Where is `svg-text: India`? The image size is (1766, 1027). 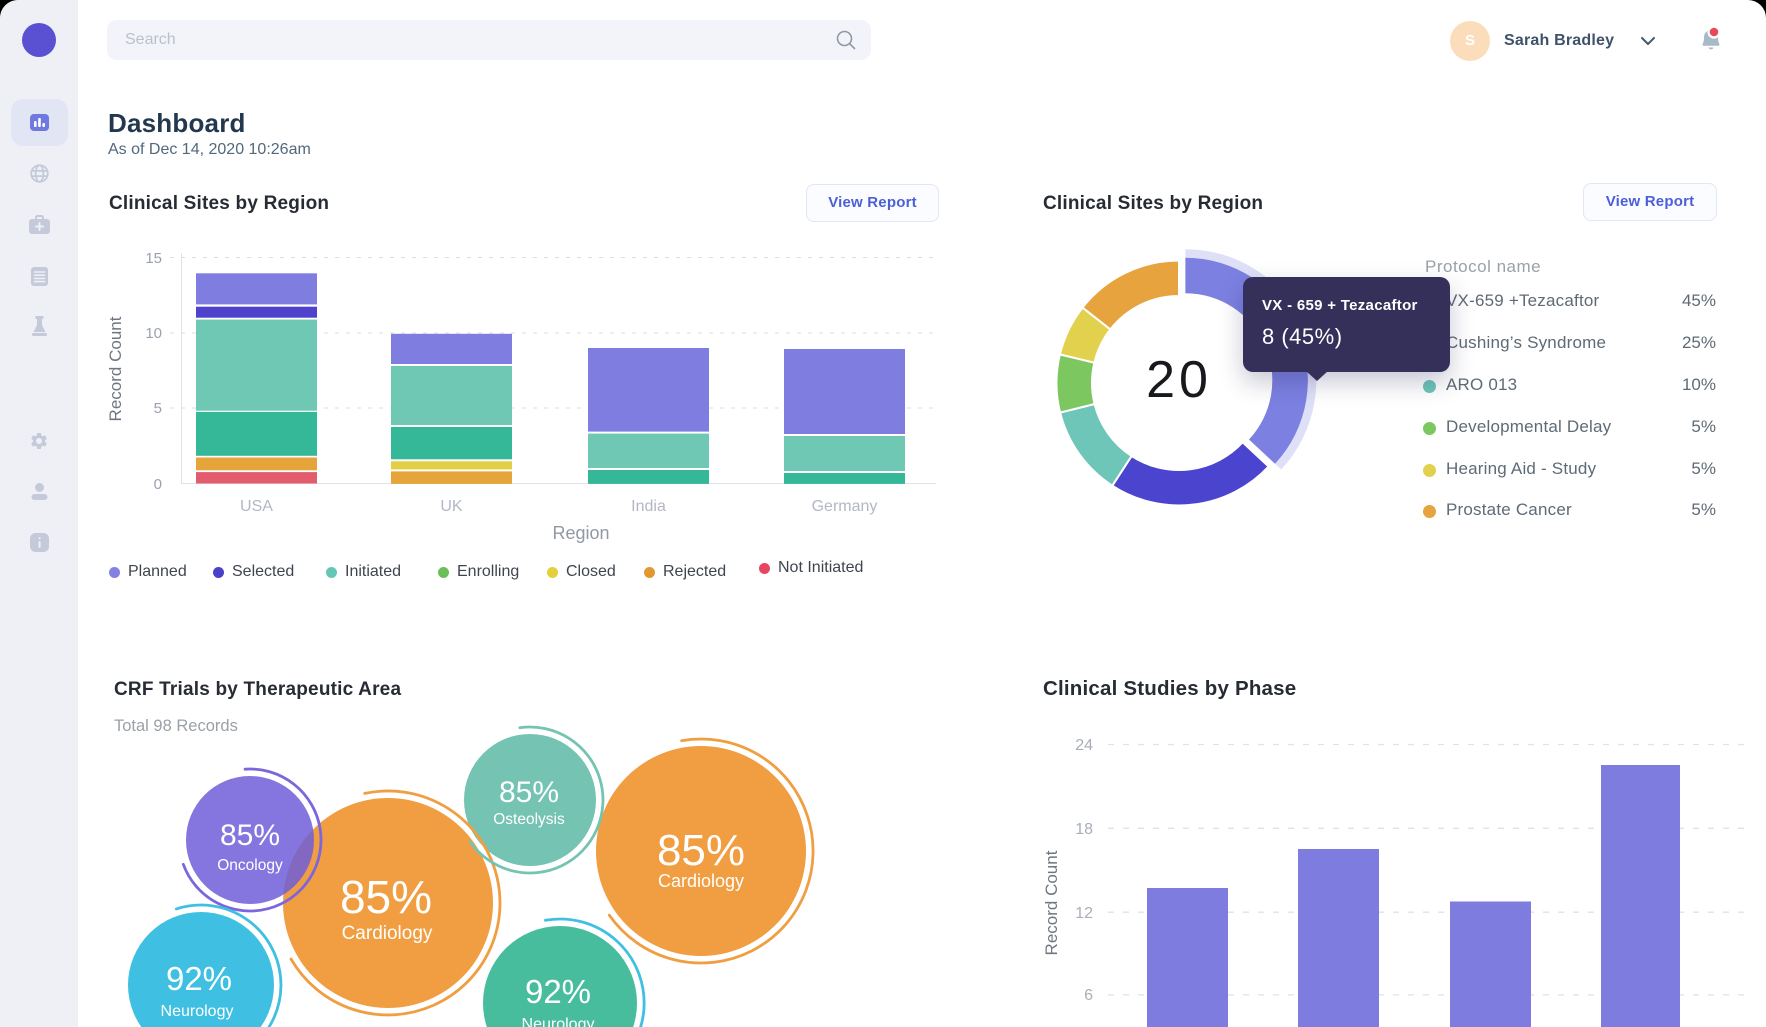
svg-text: India is located at coordinates (648, 506).